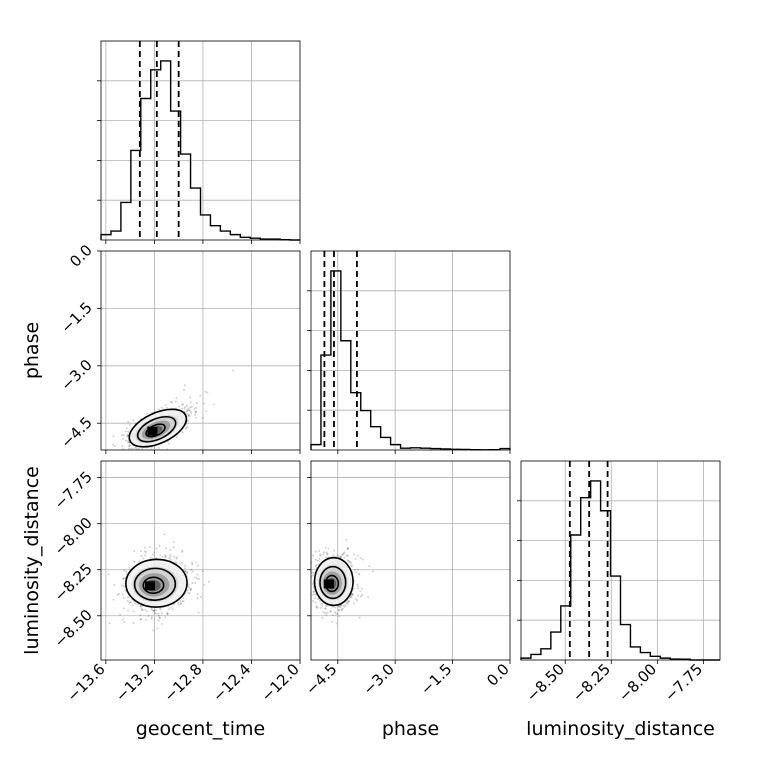 The image size is (760, 760). I want to click on scatter-panel-geocent_time-phase: 0.0 −1.5 −3.0 −4.5, so click(179, 350).